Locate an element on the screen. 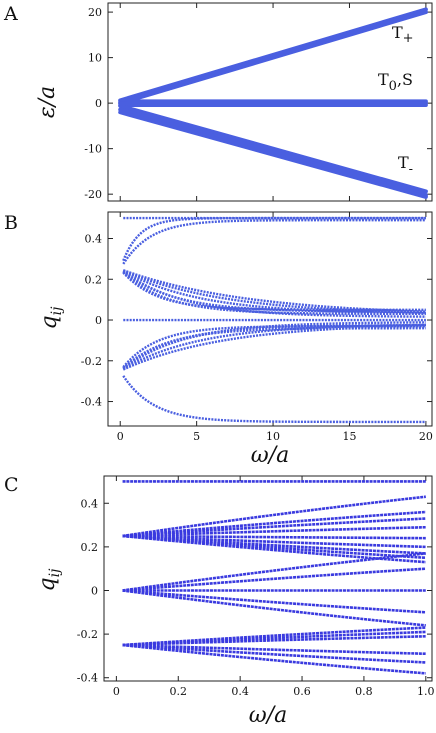  panel-c-y-tick-label: 0 is located at coordinates (94, 590).